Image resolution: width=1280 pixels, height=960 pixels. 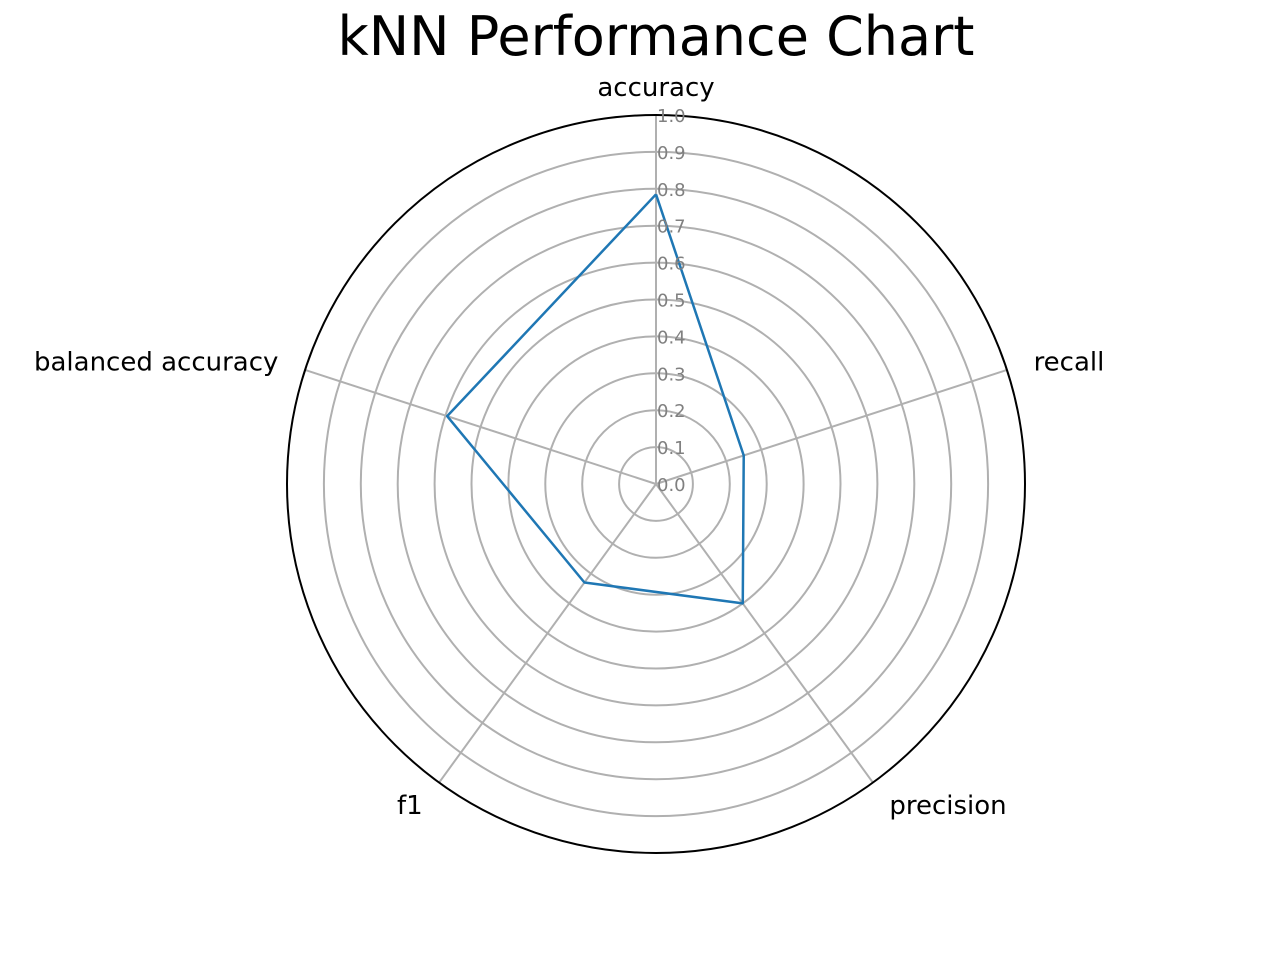 I want to click on radial-tick-label: 0.3, so click(x=671, y=374).